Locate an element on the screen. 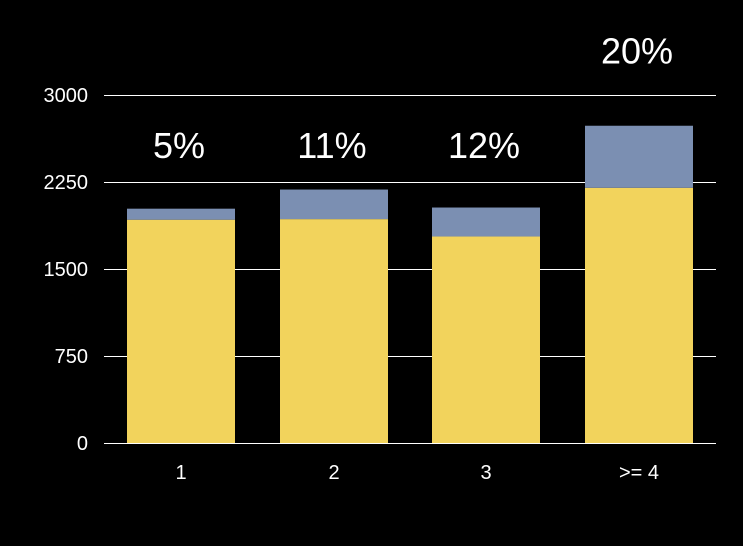 The height and width of the screenshot is (546, 743). x-tick-label: 3 is located at coordinates (485, 473).